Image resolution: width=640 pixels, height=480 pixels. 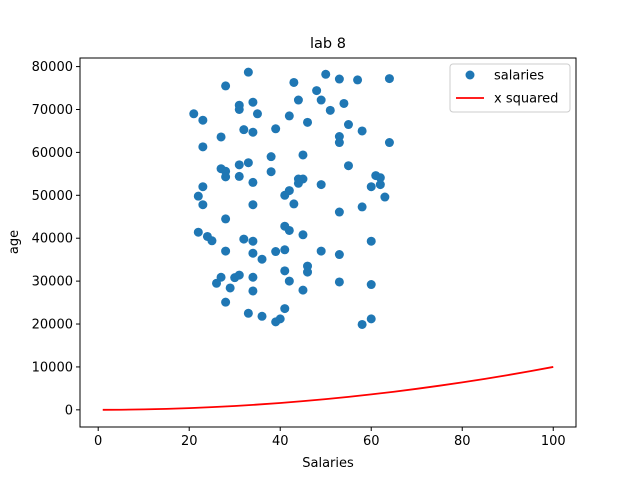 What do you see at coordinates (553, 441) in the screenshot?
I see `x-tick-label: 100` at bounding box center [553, 441].